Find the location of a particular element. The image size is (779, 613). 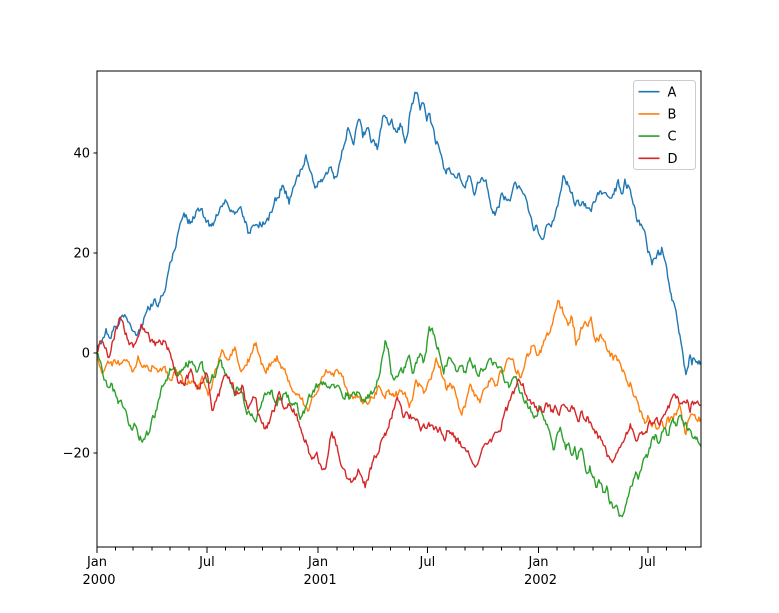

x-axis: Jan 2000 Jul Jan 2001 Jul Jan 2002 Jul is located at coordinates (384, 567).